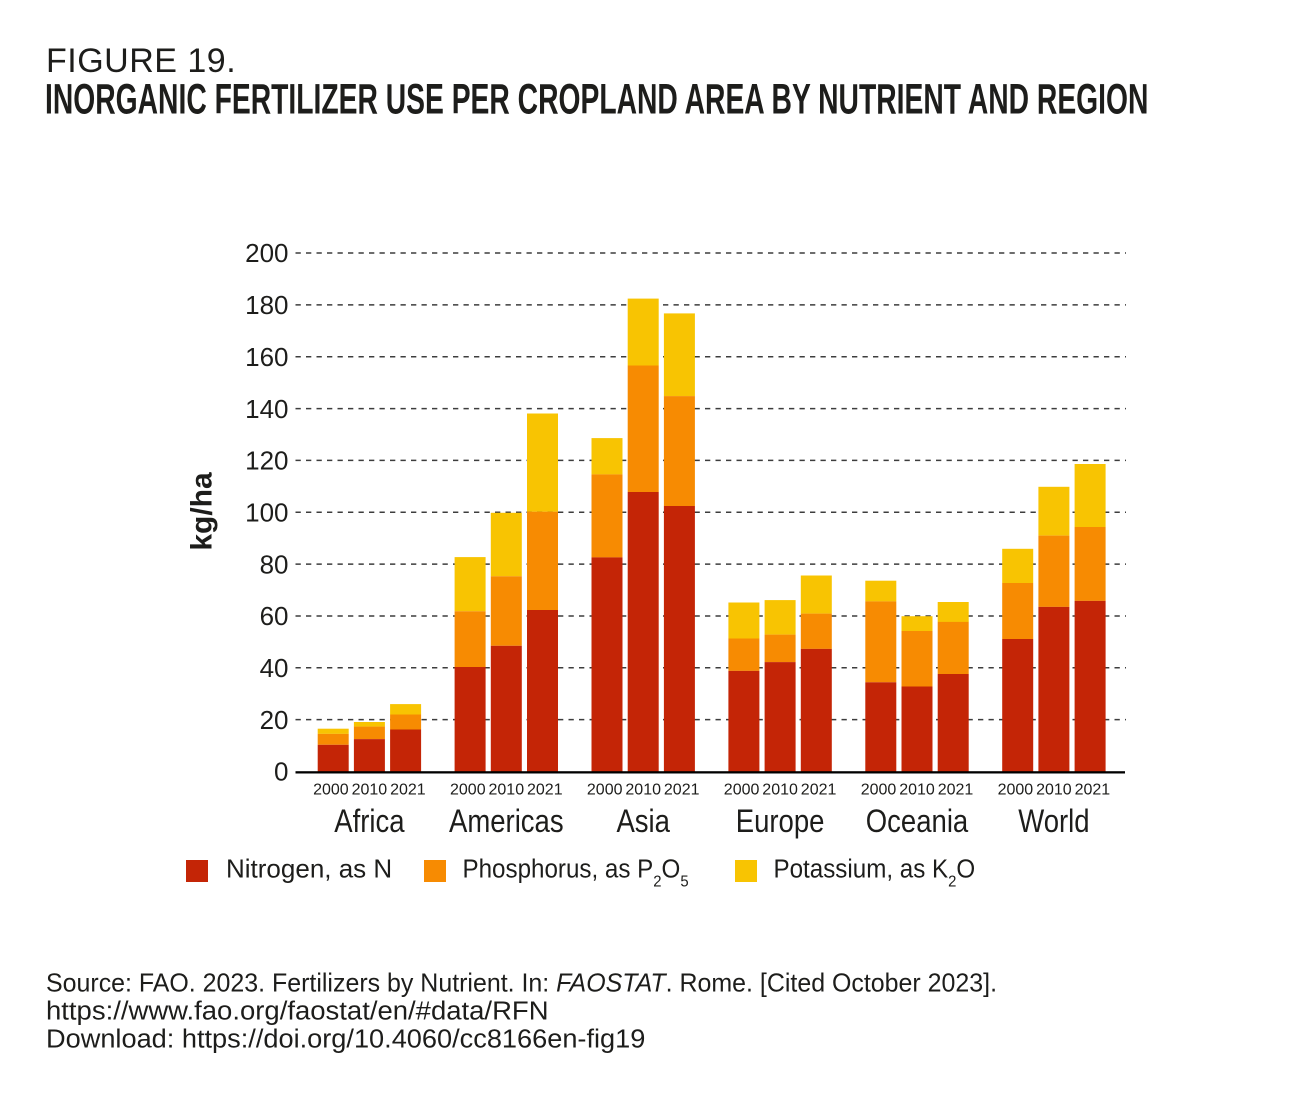 The height and width of the screenshot is (1099, 1300). I want to click on svg-text: World, so click(1053, 821).